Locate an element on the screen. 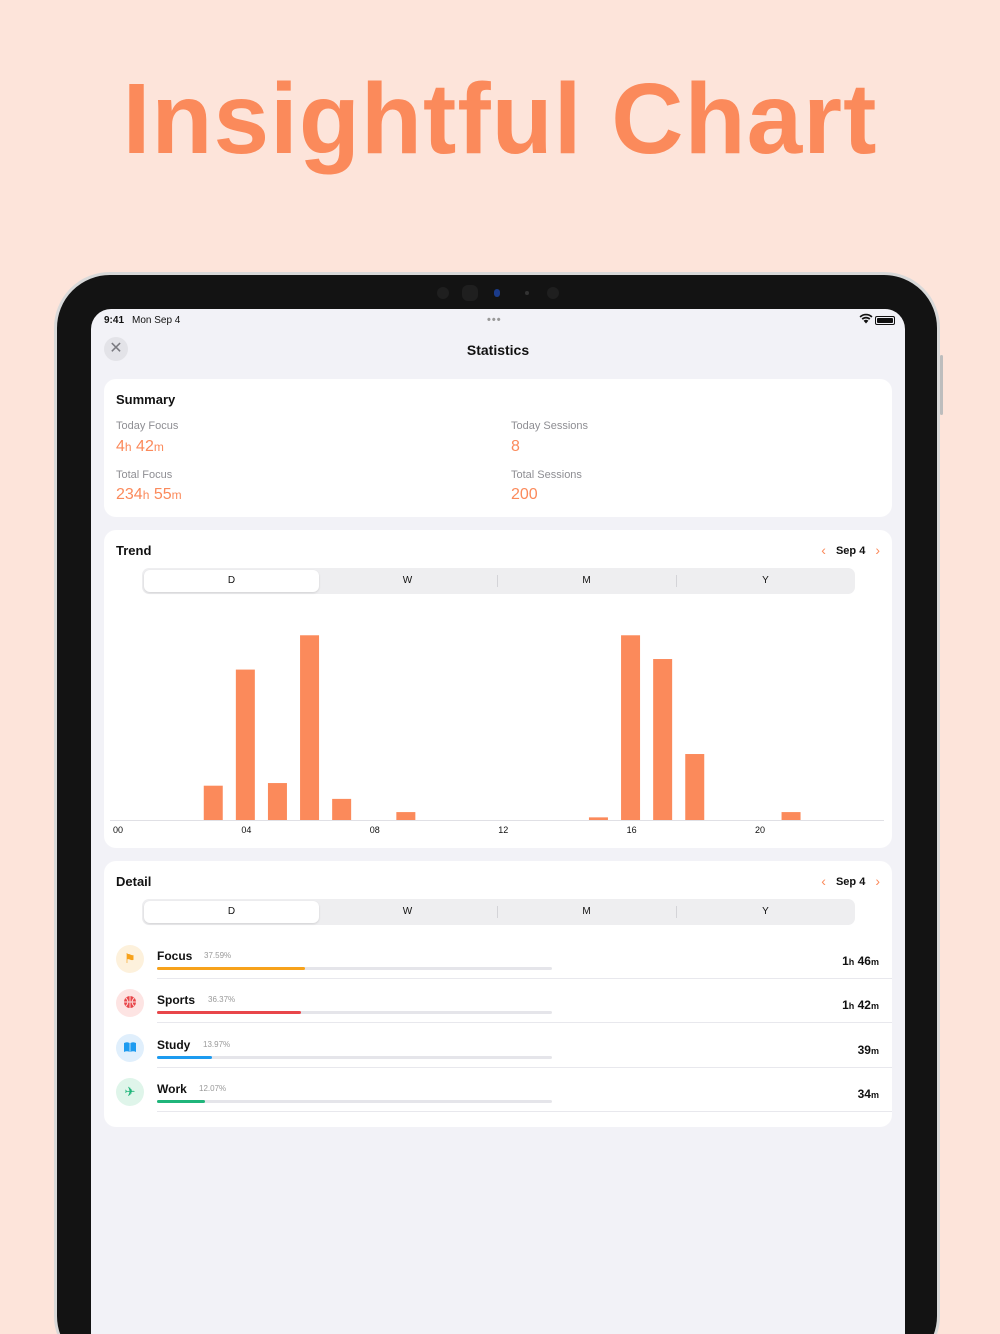 The height and width of the screenshot is (1334, 1000). row-percent: 13.97% is located at coordinates (217, 1044).